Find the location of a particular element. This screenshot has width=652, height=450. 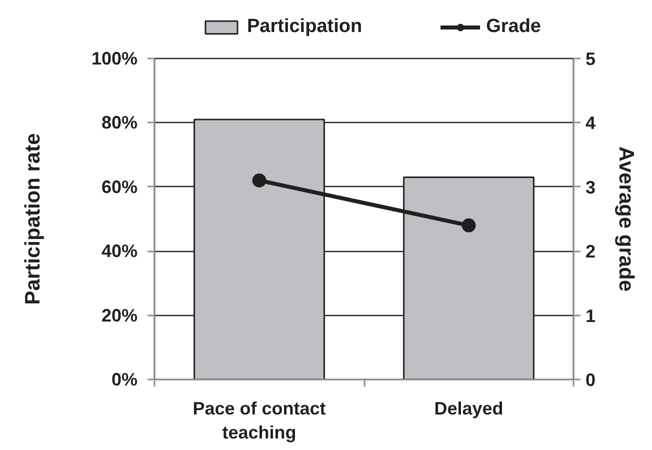

y-tick-label: 60% is located at coordinates (119, 186).